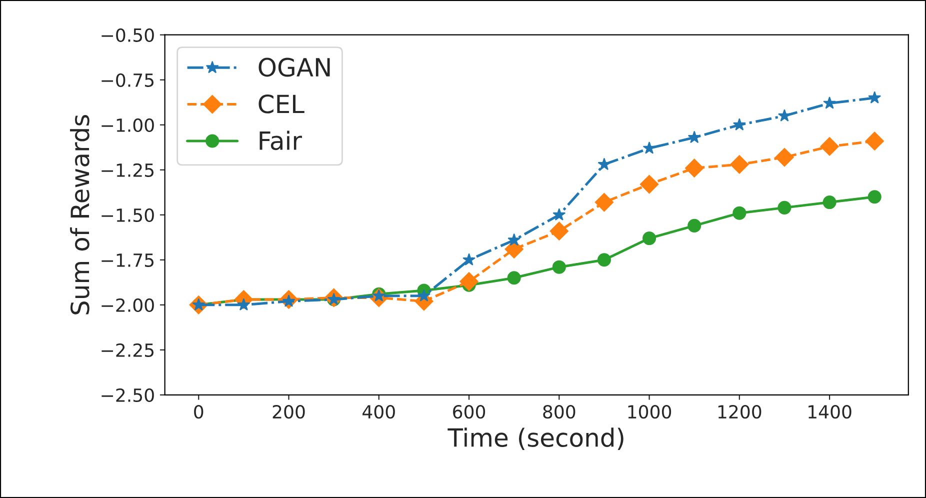 This screenshot has width=926, height=498. What do you see at coordinates (128, 35) in the screenshot?
I see `y-tick-label: −0.50` at bounding box center [128, 35].